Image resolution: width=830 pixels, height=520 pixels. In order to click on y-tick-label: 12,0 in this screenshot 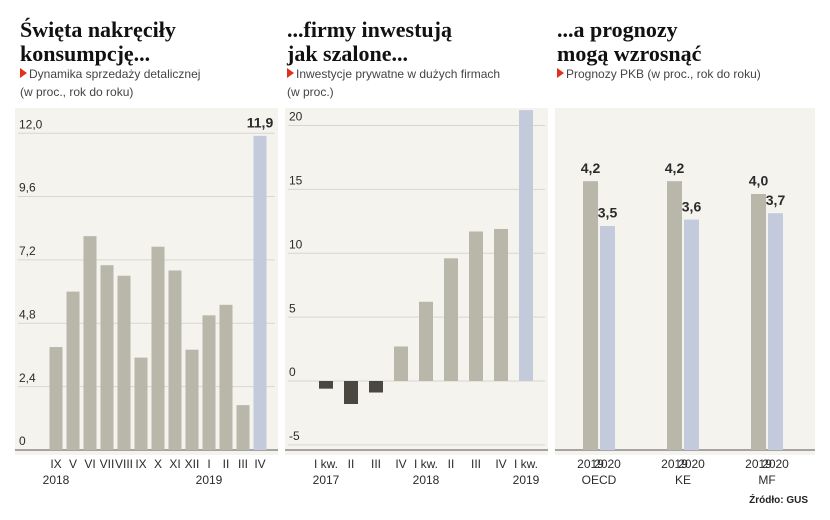, I will do `click(31, 124)`.